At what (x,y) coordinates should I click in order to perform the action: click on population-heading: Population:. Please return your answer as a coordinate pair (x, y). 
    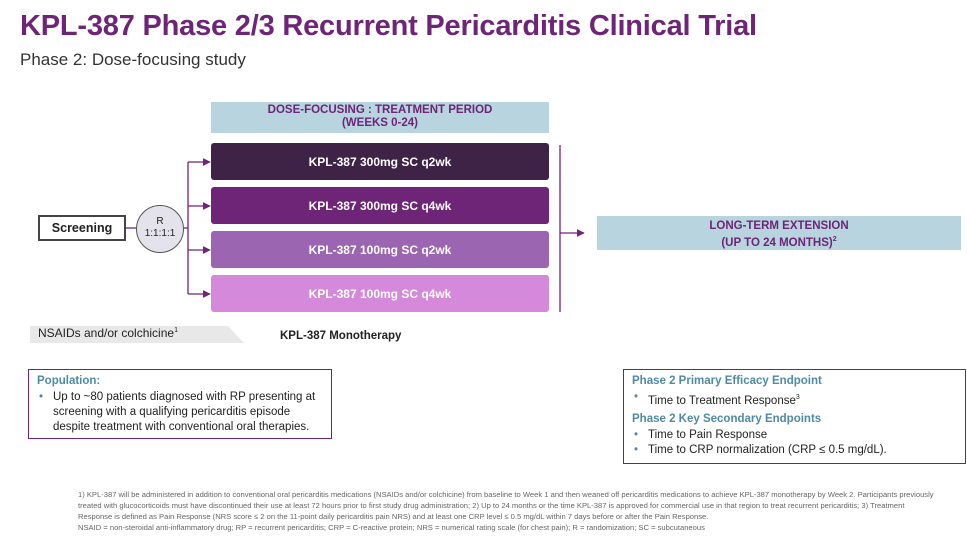
    Looking at the image, I should click on (69, 381).